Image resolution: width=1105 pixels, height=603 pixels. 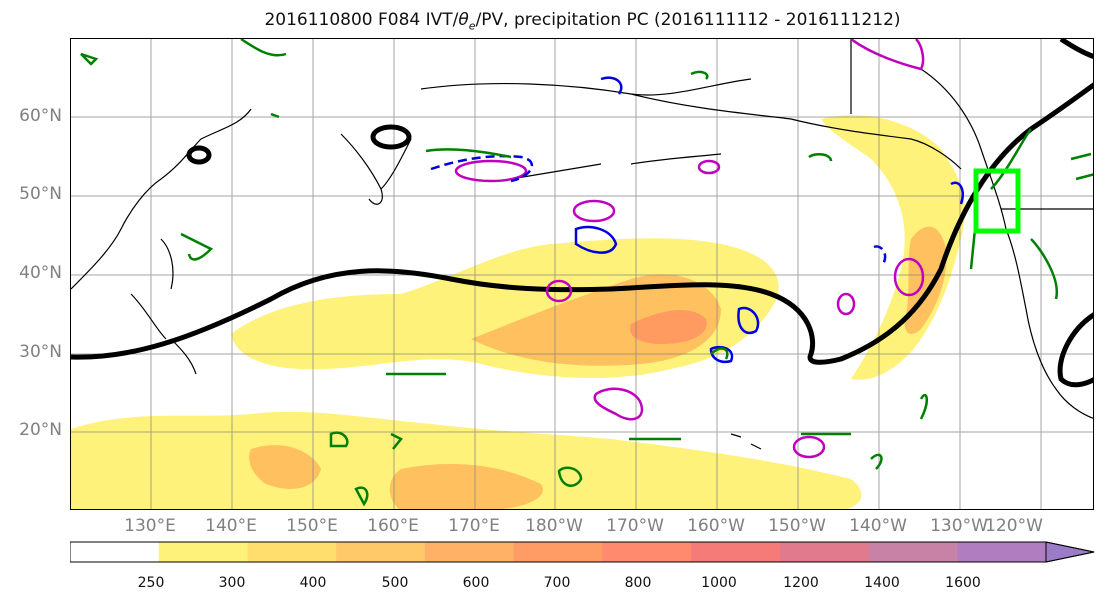 What do you see at coordinates (40, 116) in the screenshot?
I see `lat-label: 60°N` at bounding box center [40, 116].